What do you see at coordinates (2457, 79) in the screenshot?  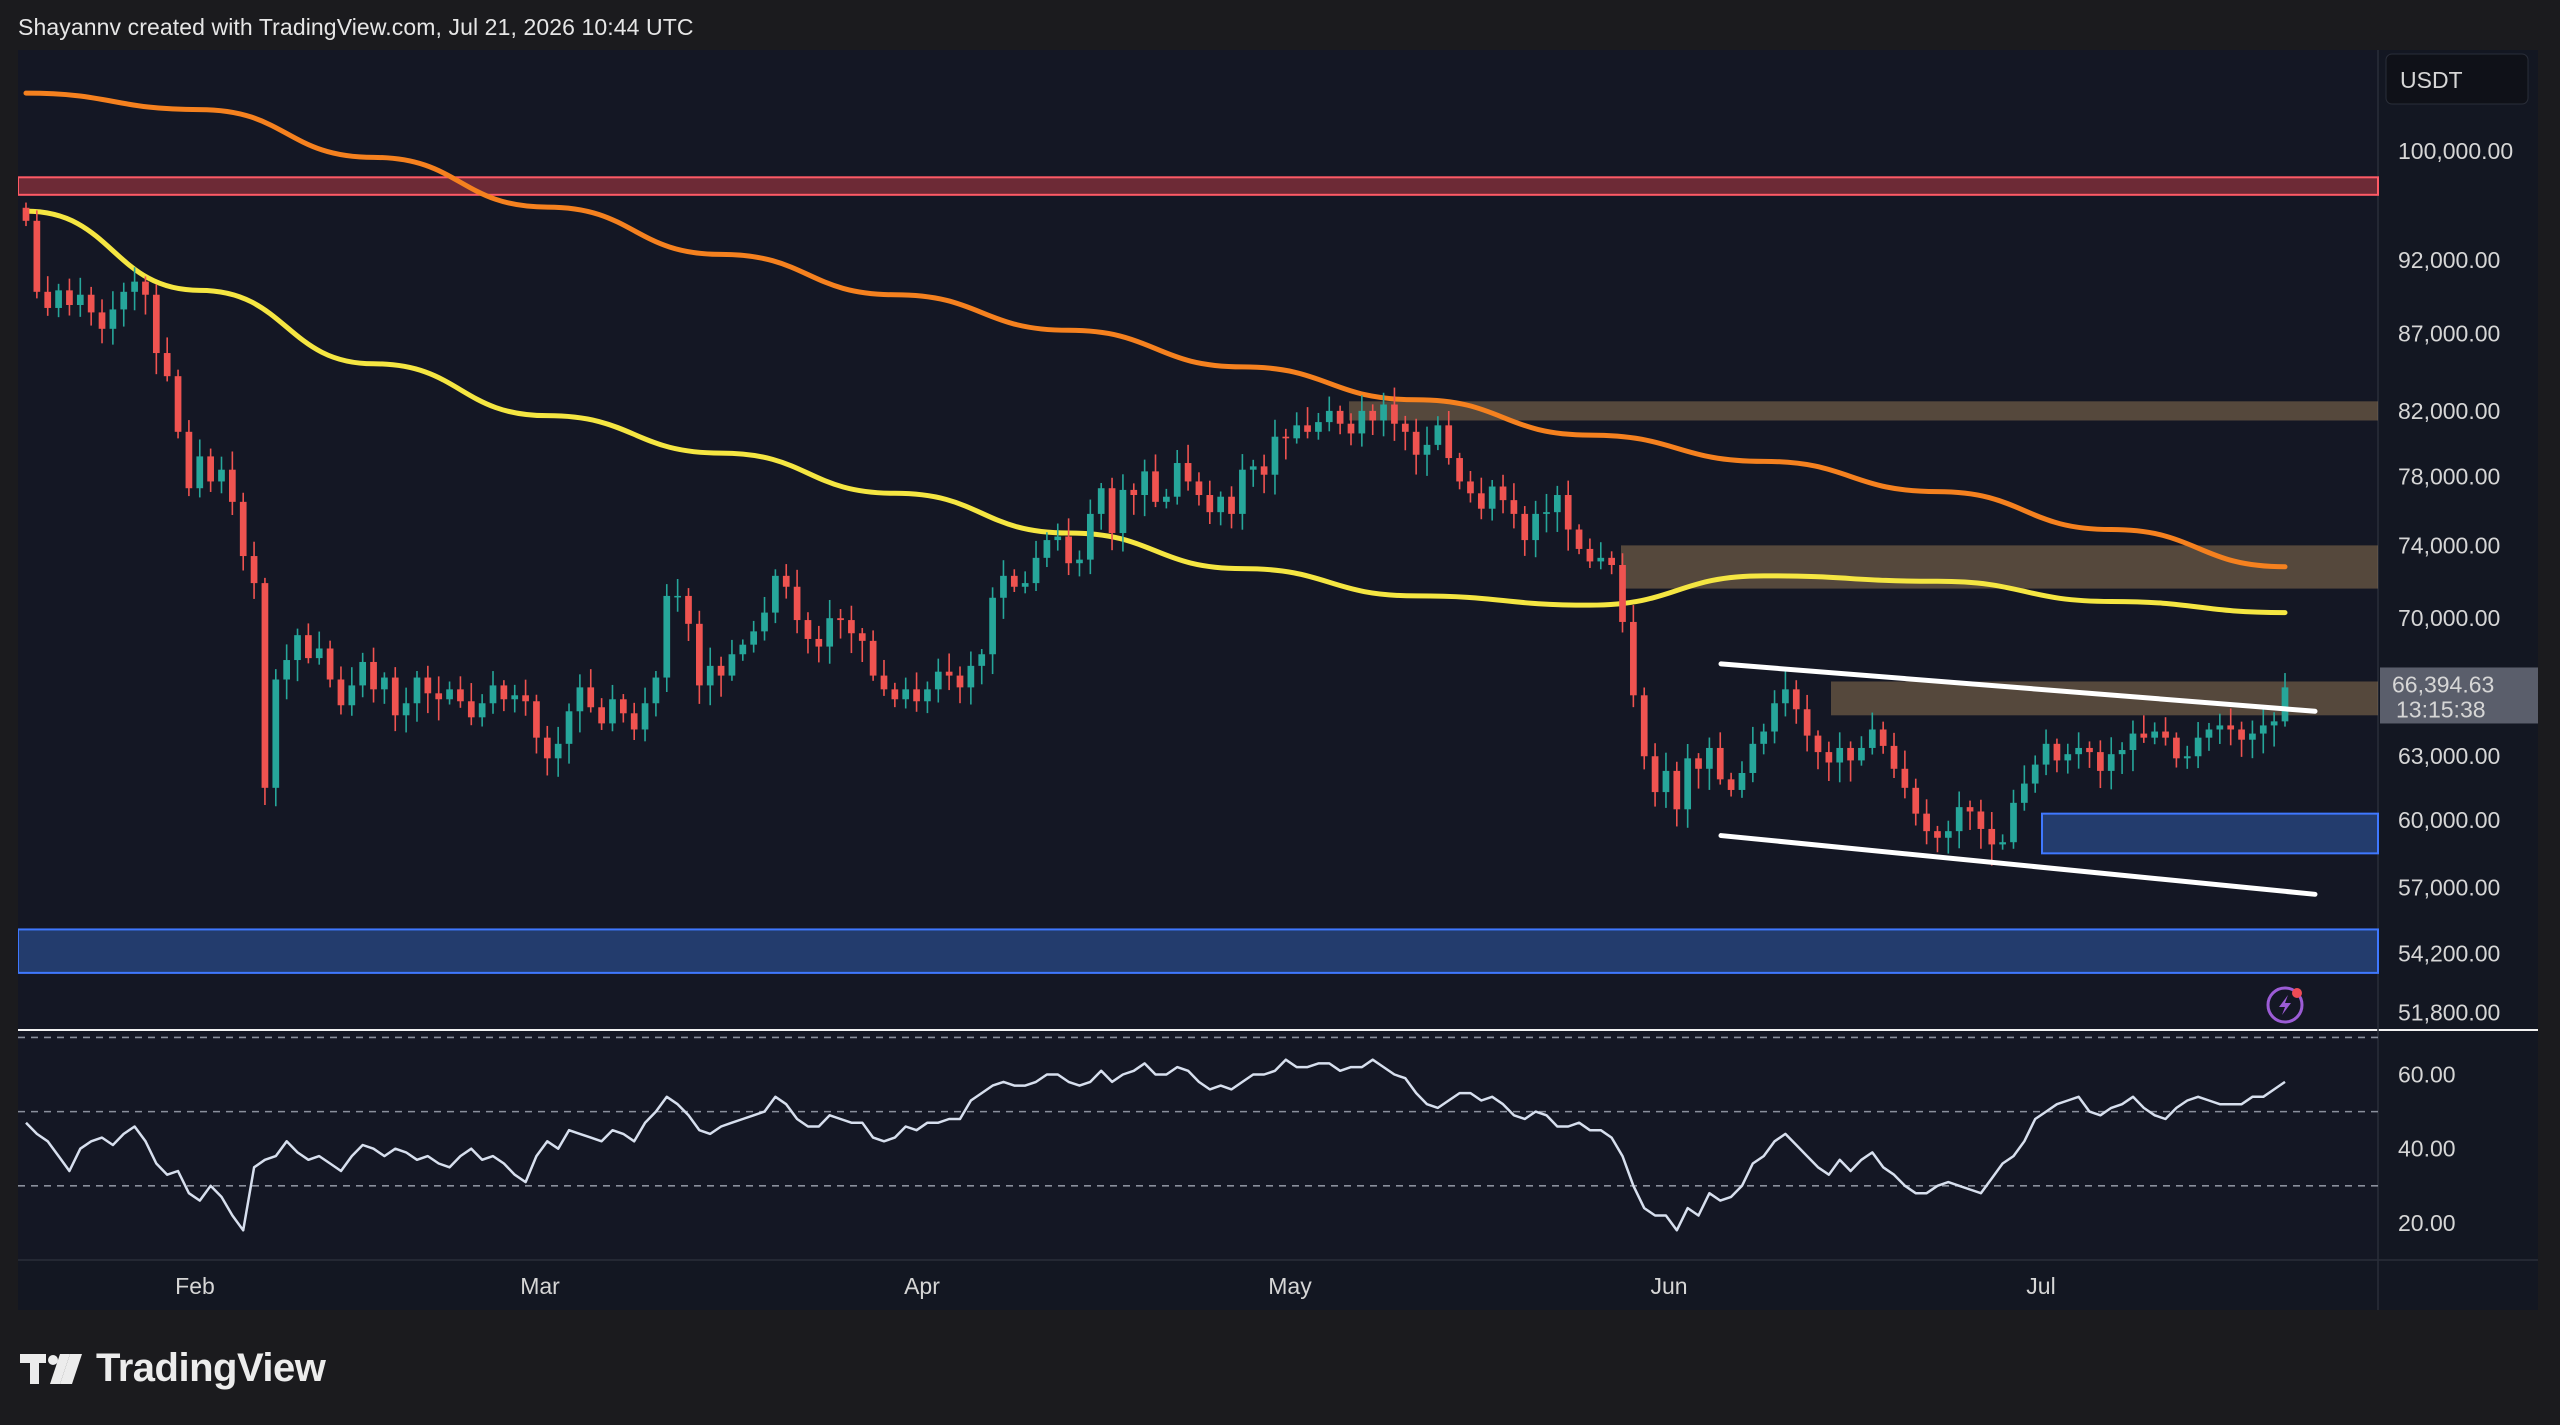 I see `currency-box` at bounding box center [2457, 79].